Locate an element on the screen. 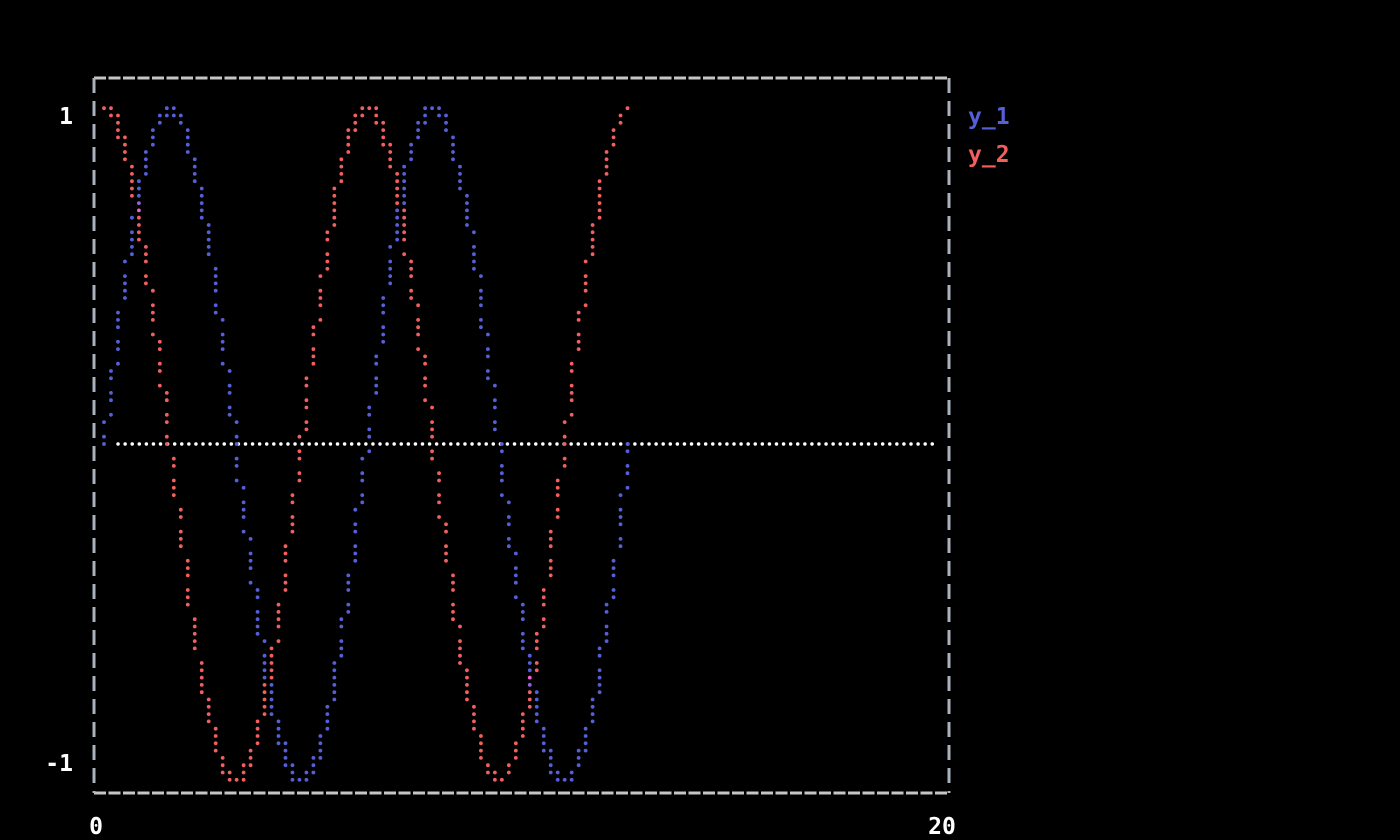  legend: y_1 y_2 is located at coordinates (989, 136).